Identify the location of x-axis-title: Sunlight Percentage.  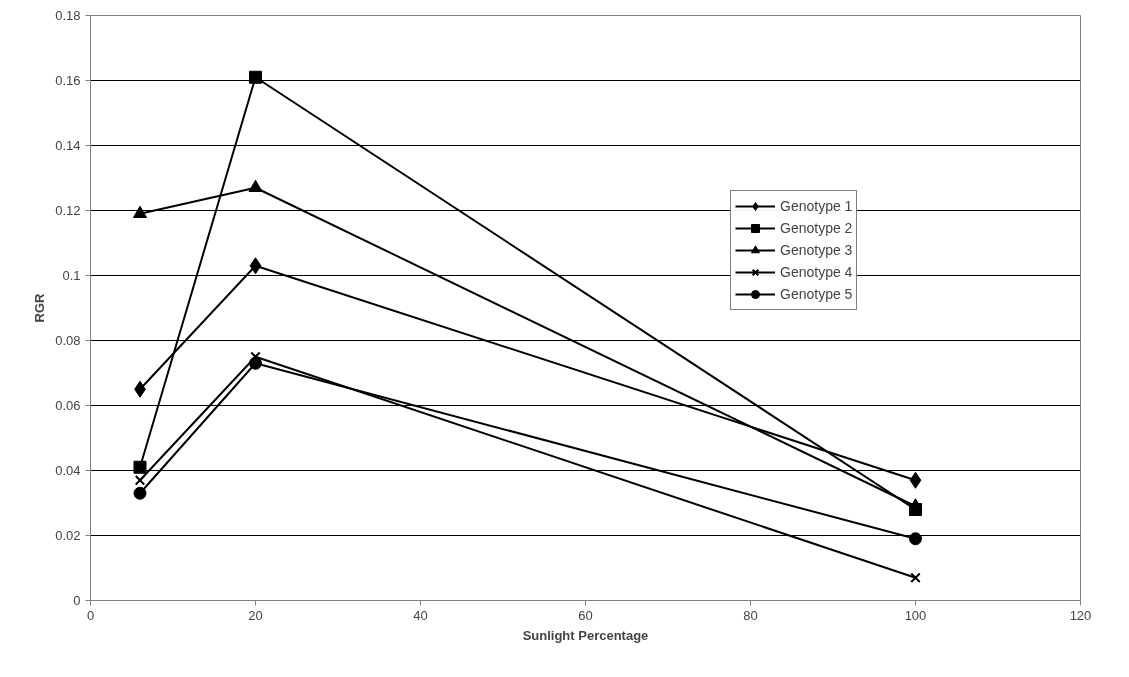
(585, 635).